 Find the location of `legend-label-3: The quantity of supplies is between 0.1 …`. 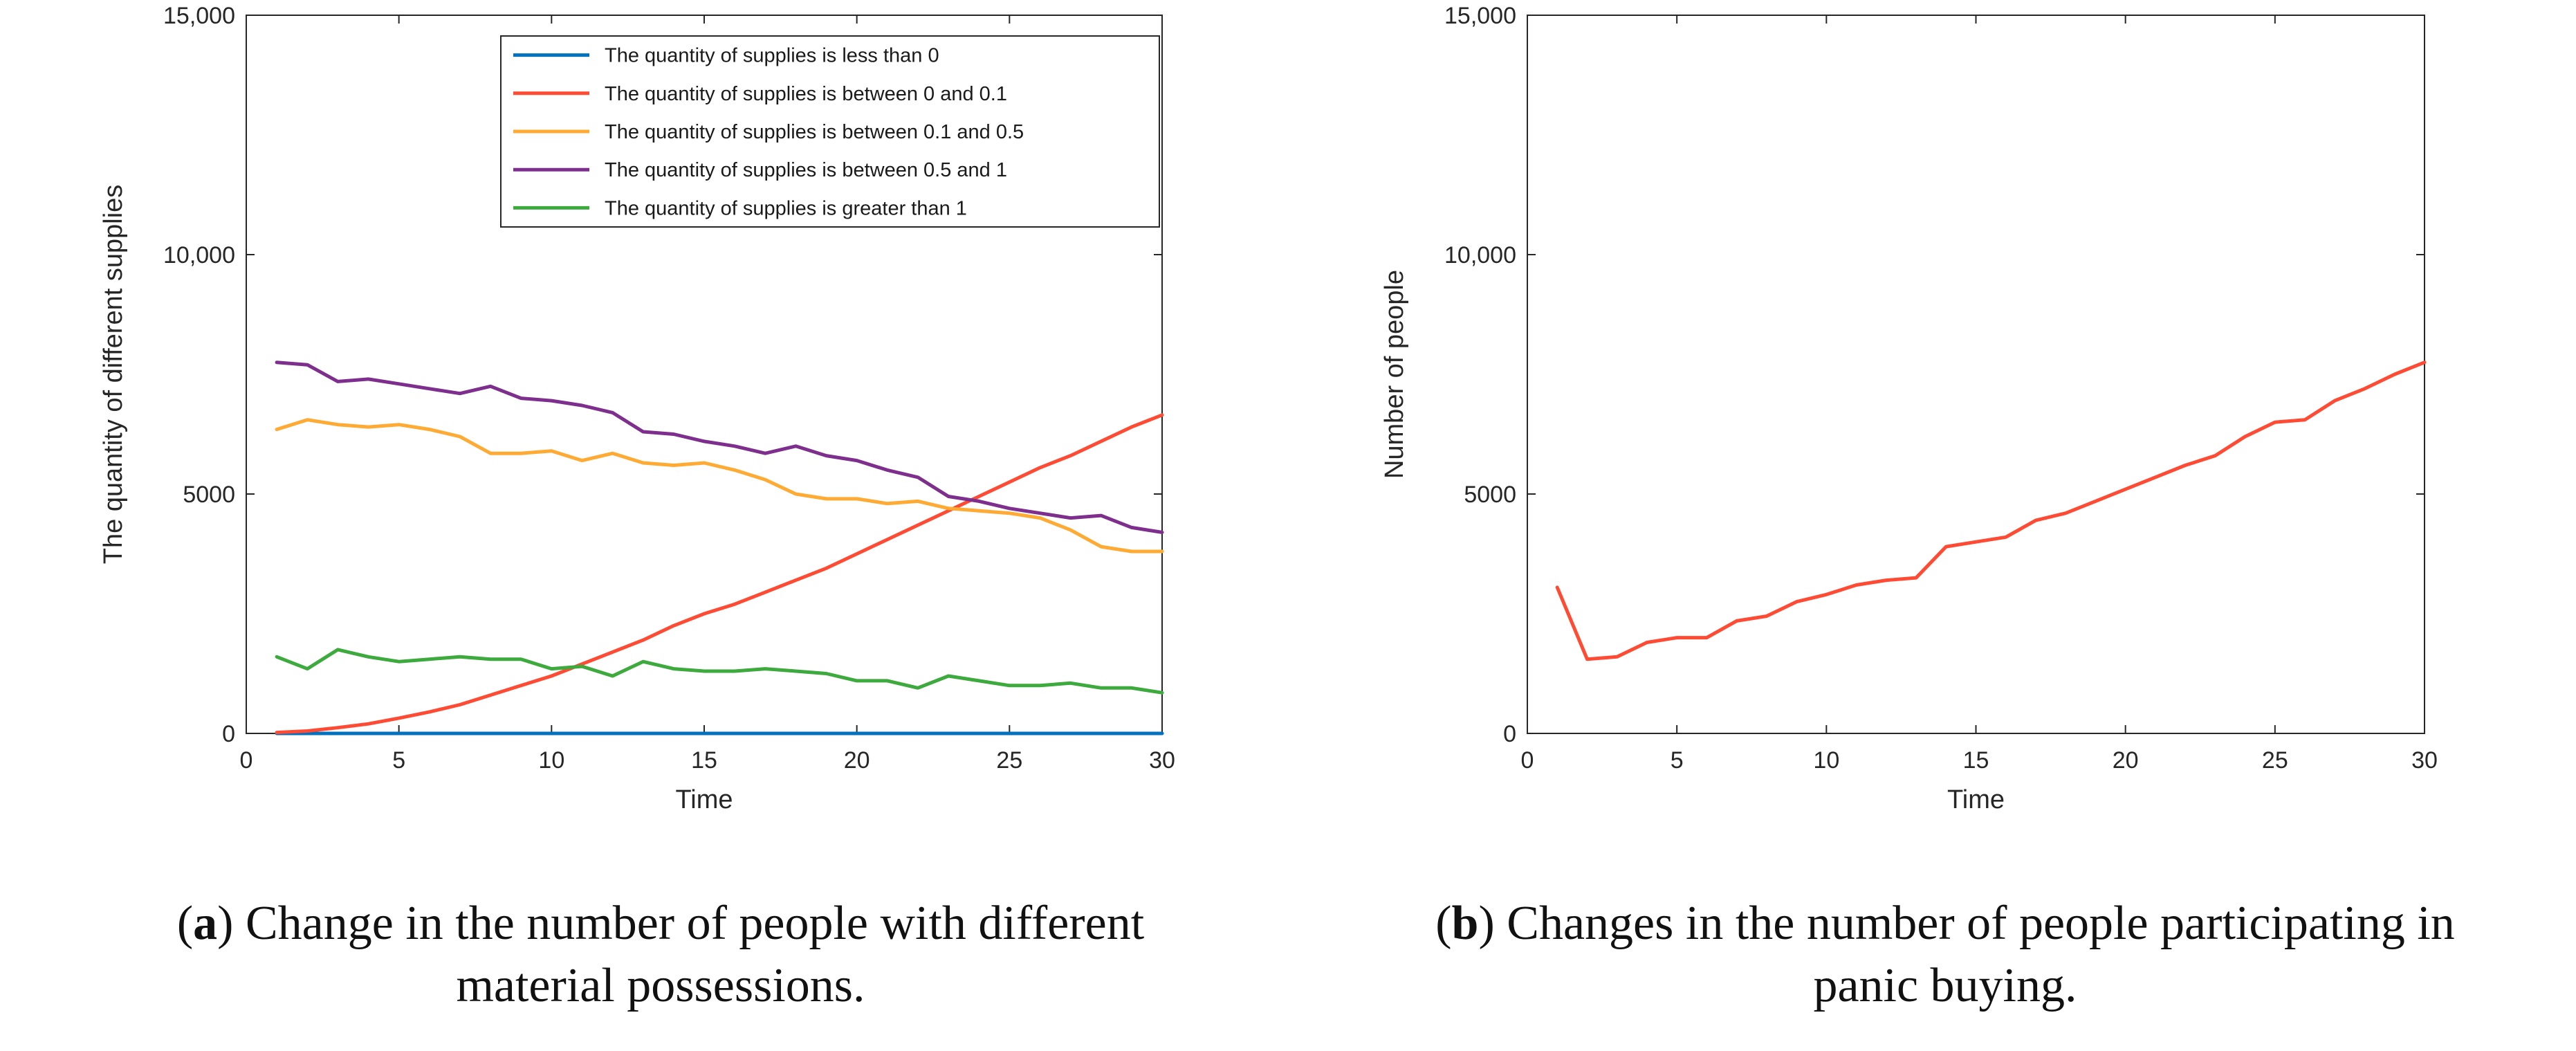

legend-label-3: The quantity of supplies is between 0.1 … is located at coordinates (814, 132).